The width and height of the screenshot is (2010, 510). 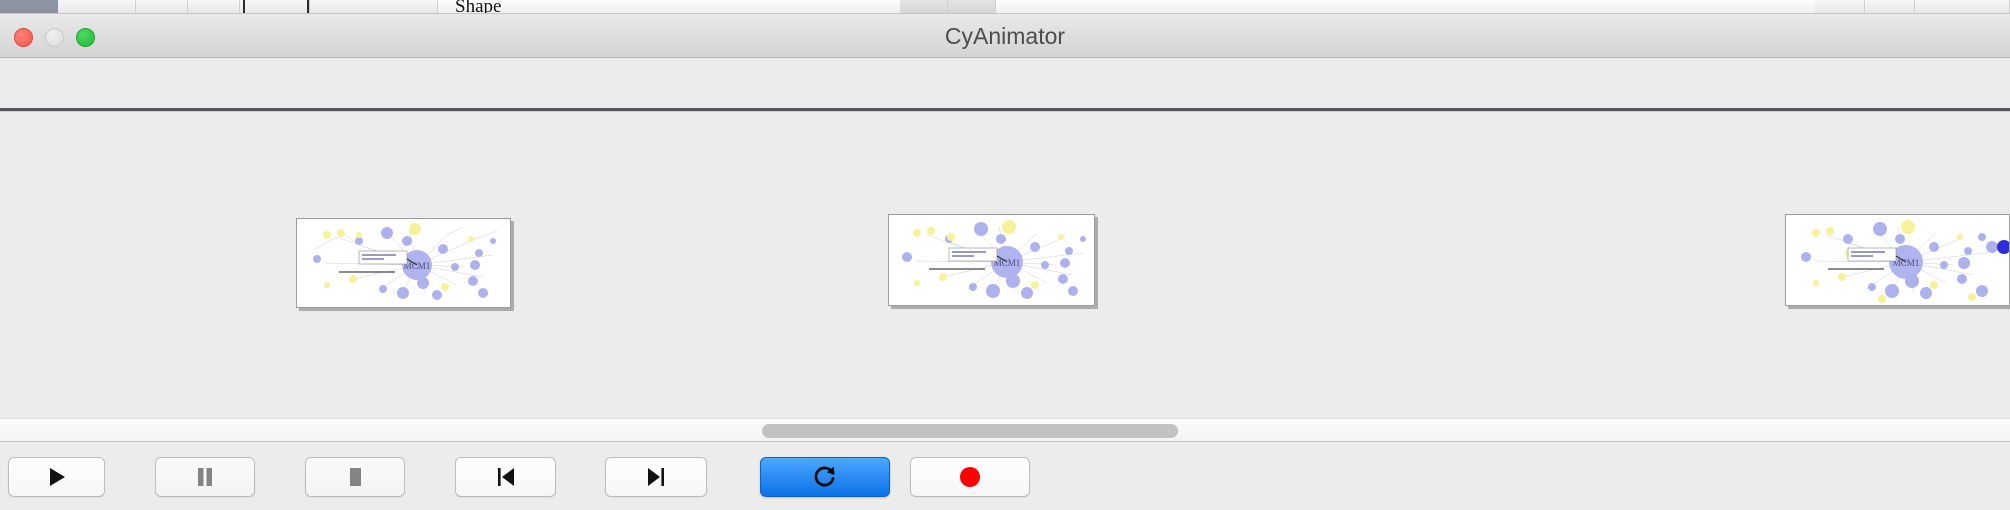 What do you see at coordinates (29, 6) in the screenshot?
I see `background-window-selection` at bounding box center [29, 6].